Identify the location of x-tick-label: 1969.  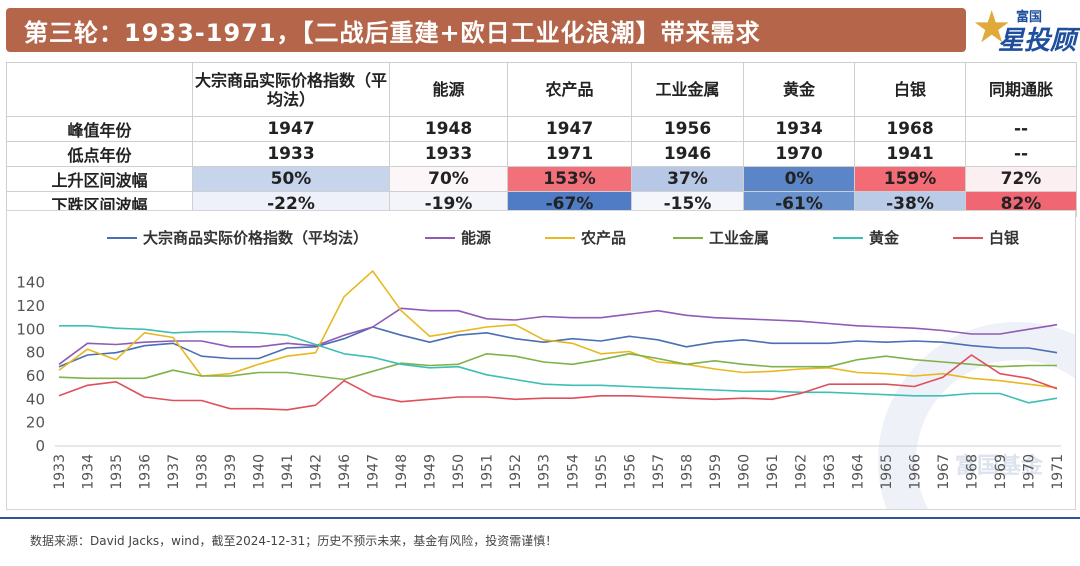
(1001, 472).